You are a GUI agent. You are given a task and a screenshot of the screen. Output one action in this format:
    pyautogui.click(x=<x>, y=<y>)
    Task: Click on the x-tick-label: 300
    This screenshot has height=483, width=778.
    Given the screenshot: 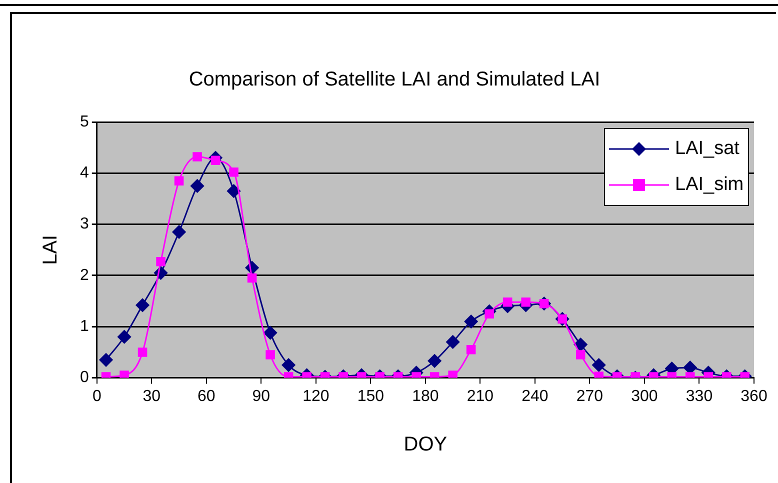 What is the action you would take?
    pyautogui.click(x=644, y=396)
    